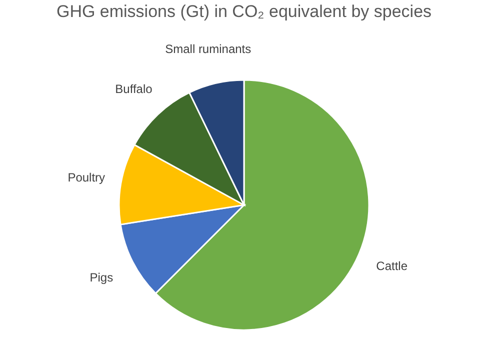  What do you see at coordinates (134, 89) in the screenshot?
I see `slice-label: Buffalo` at bounding box center [134, 89].